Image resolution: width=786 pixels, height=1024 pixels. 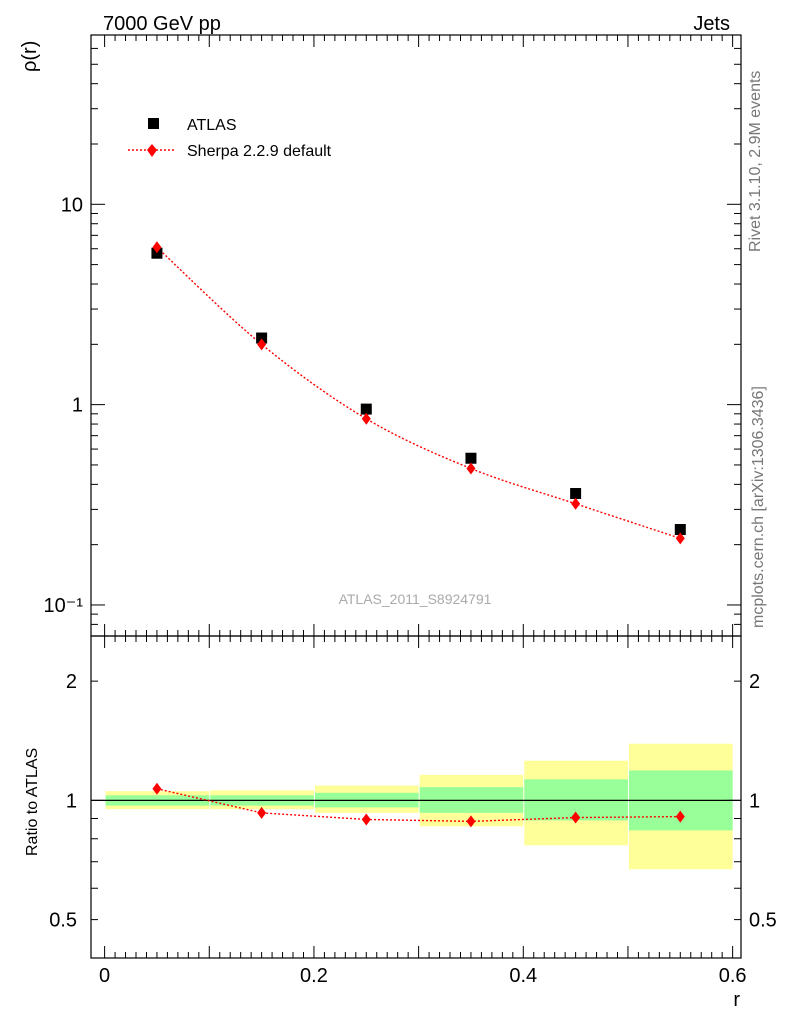 What do you see at coordinates (71, 682) in the screenshot?
I see `ratio-y-tick-label-left: 2` at bounding box center [71, 682].